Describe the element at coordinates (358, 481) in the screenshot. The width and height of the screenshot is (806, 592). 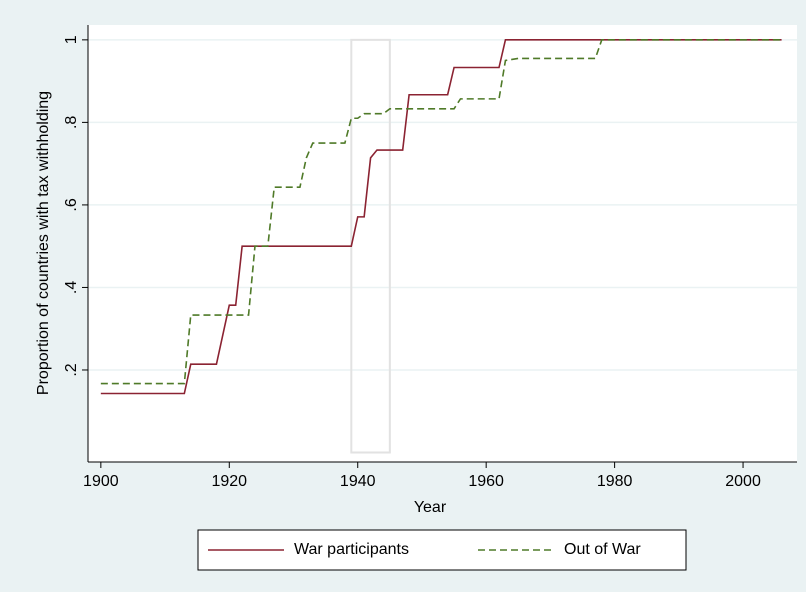
I see `x-tick-label: 1940` at that location.